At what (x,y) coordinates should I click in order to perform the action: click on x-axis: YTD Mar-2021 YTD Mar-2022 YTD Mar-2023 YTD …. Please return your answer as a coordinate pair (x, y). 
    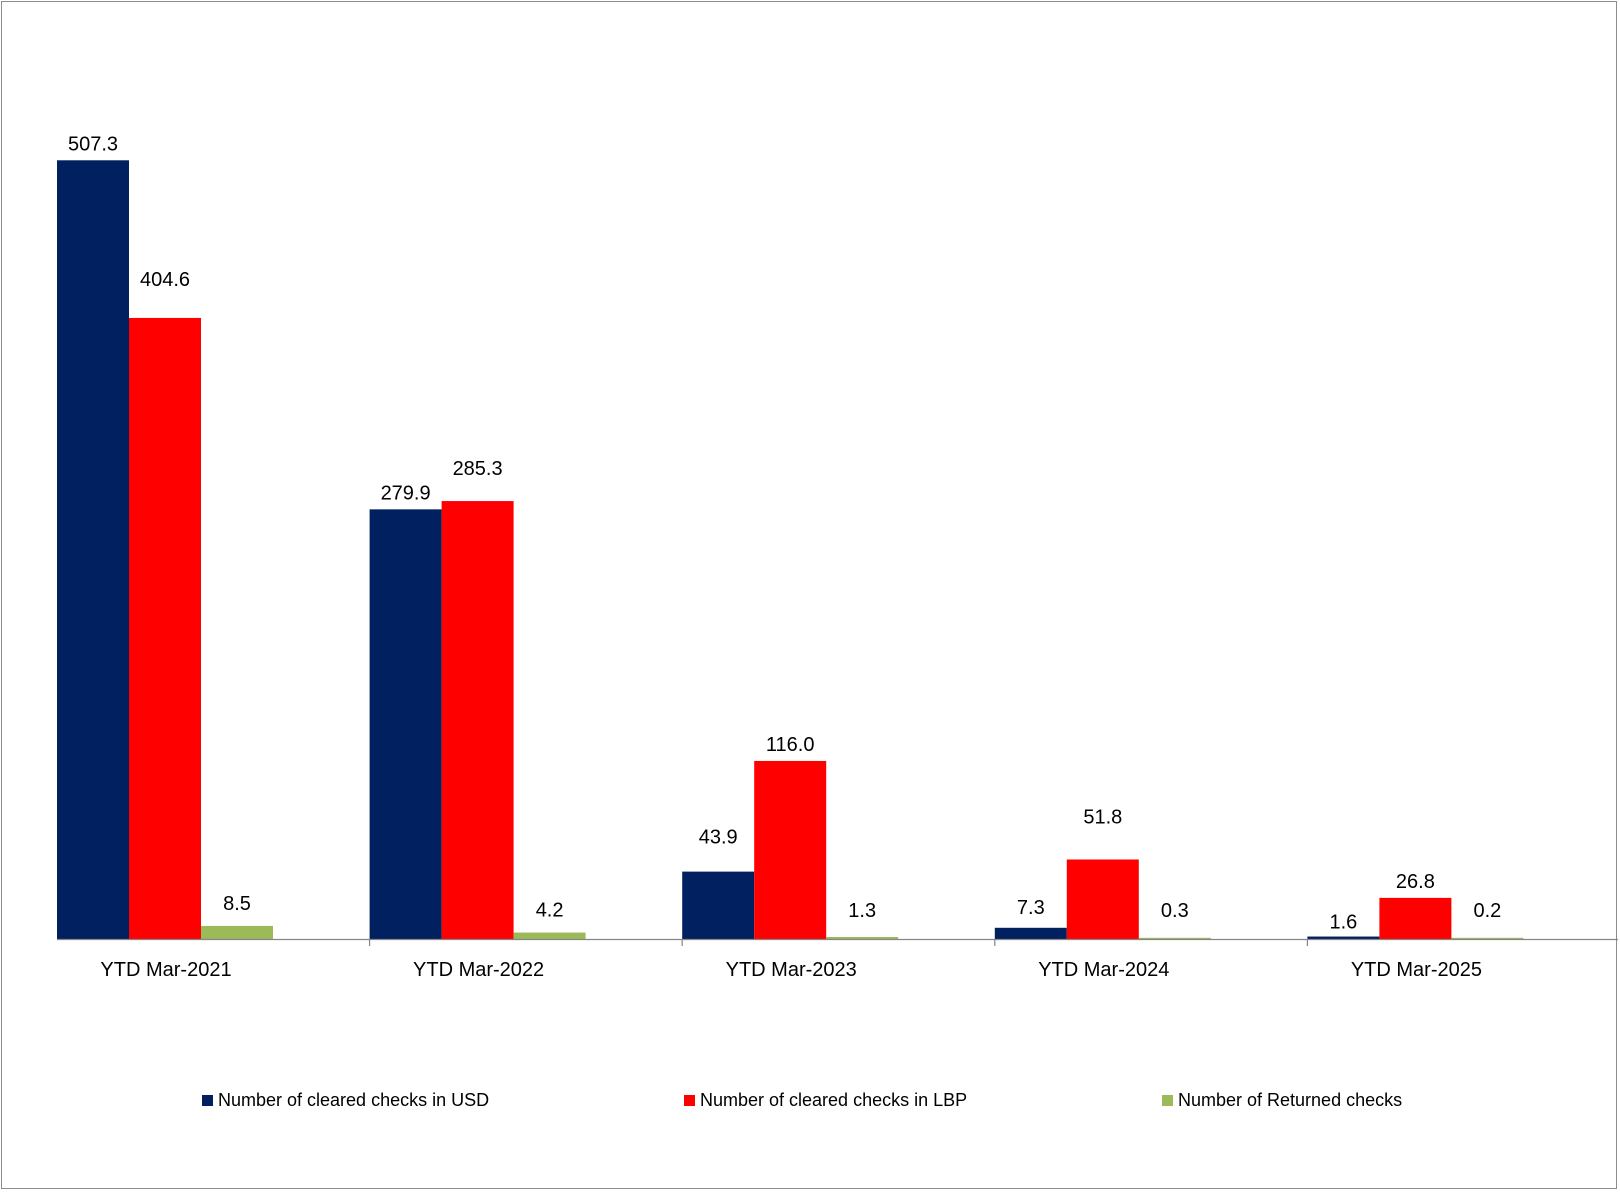
    Looking at the image, I should click on (837, 959).